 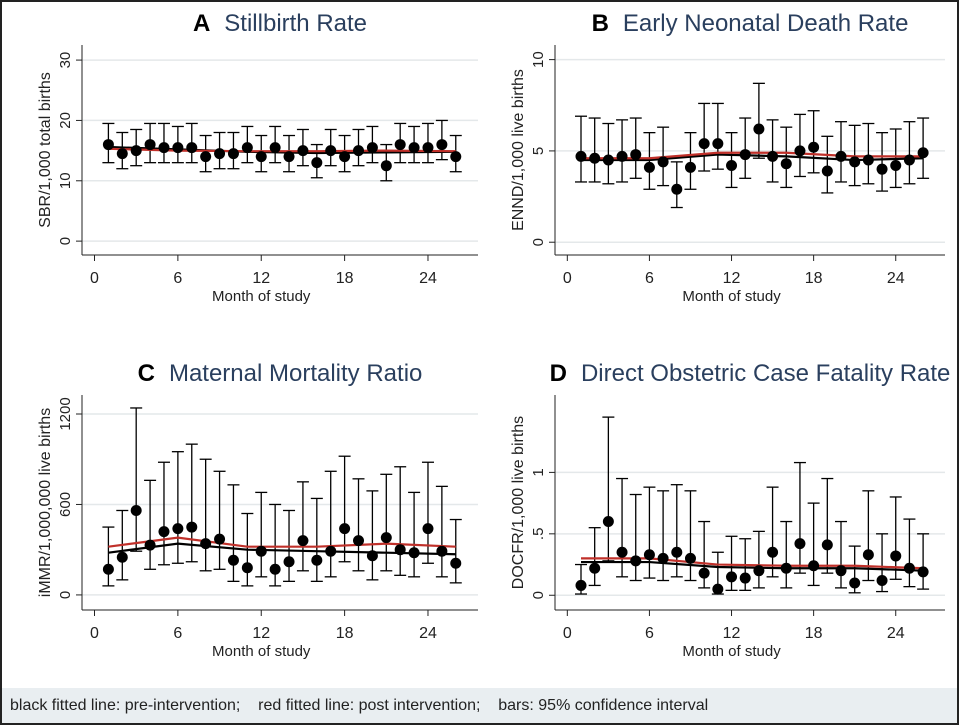 What do you see at coordinates (750, 23) in the screenshot?
I see `panel-title: B​Early Neonatal Death Rate` at bounding box center [750, 23].